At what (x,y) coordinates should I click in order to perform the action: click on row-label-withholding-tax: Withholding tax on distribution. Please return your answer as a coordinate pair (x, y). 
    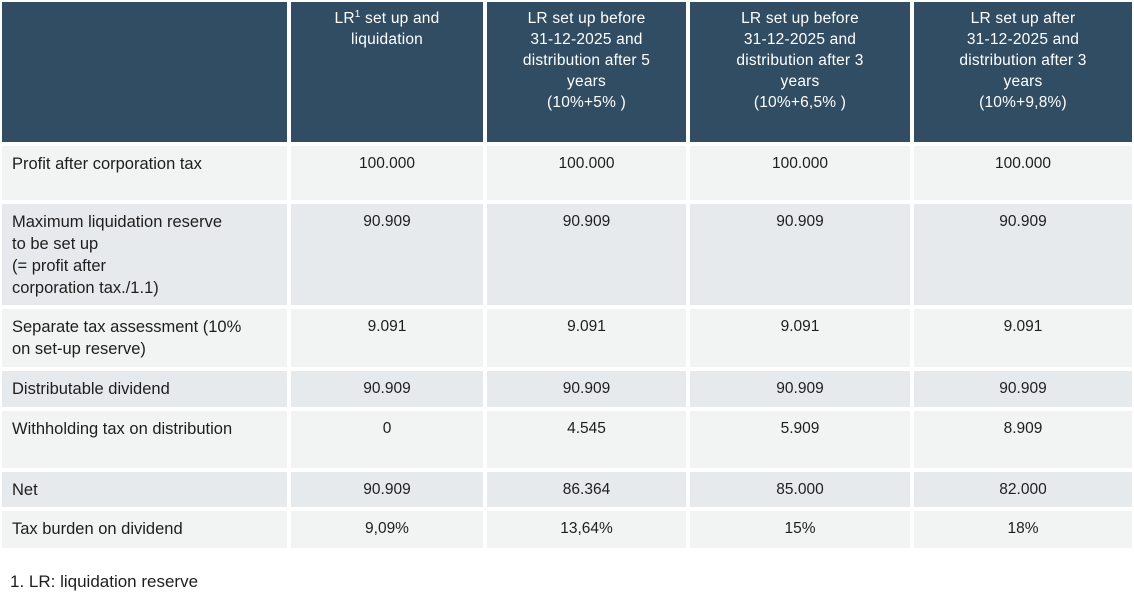
    Looking at the image, I should click on (144, 439).